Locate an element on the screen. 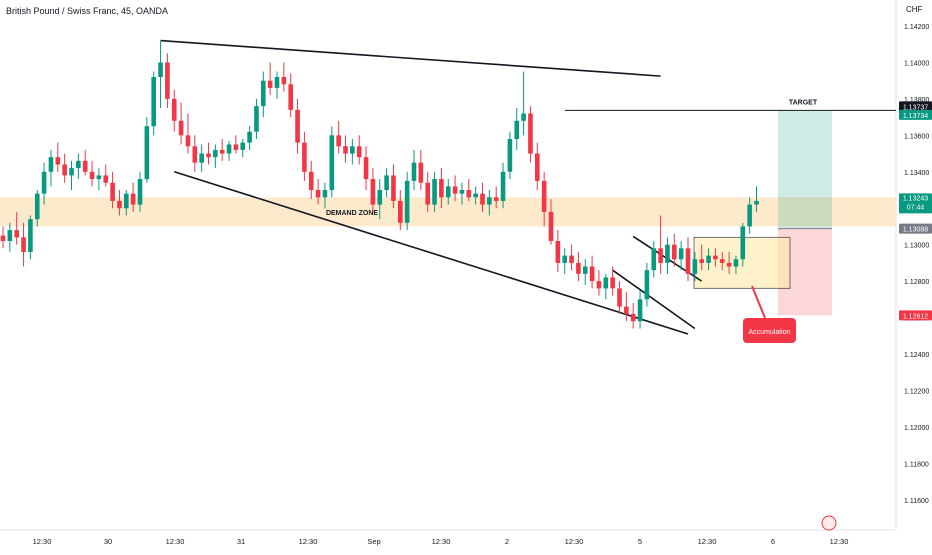 The width and height of the screenshot is (932, 555). y-tick-label: 1.13600 is located at coordinates (916, 136).